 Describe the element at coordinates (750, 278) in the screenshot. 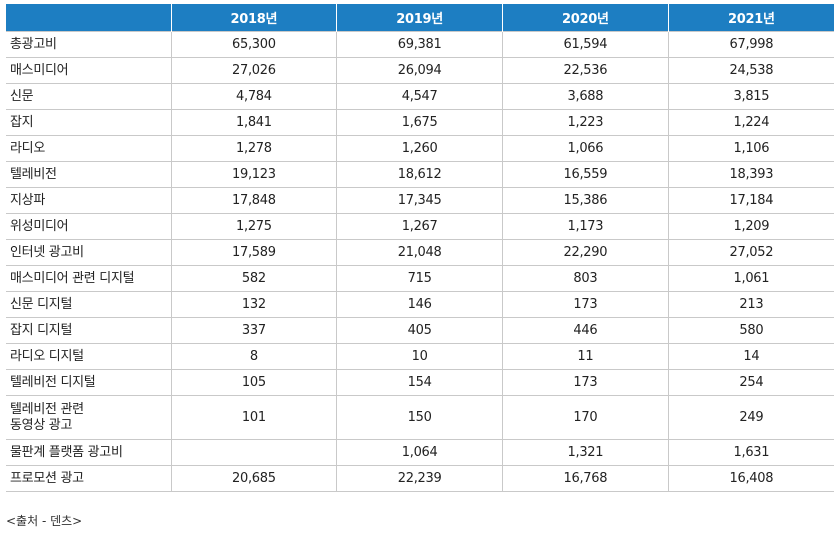

I see `table-cell: 1,061` at that location.